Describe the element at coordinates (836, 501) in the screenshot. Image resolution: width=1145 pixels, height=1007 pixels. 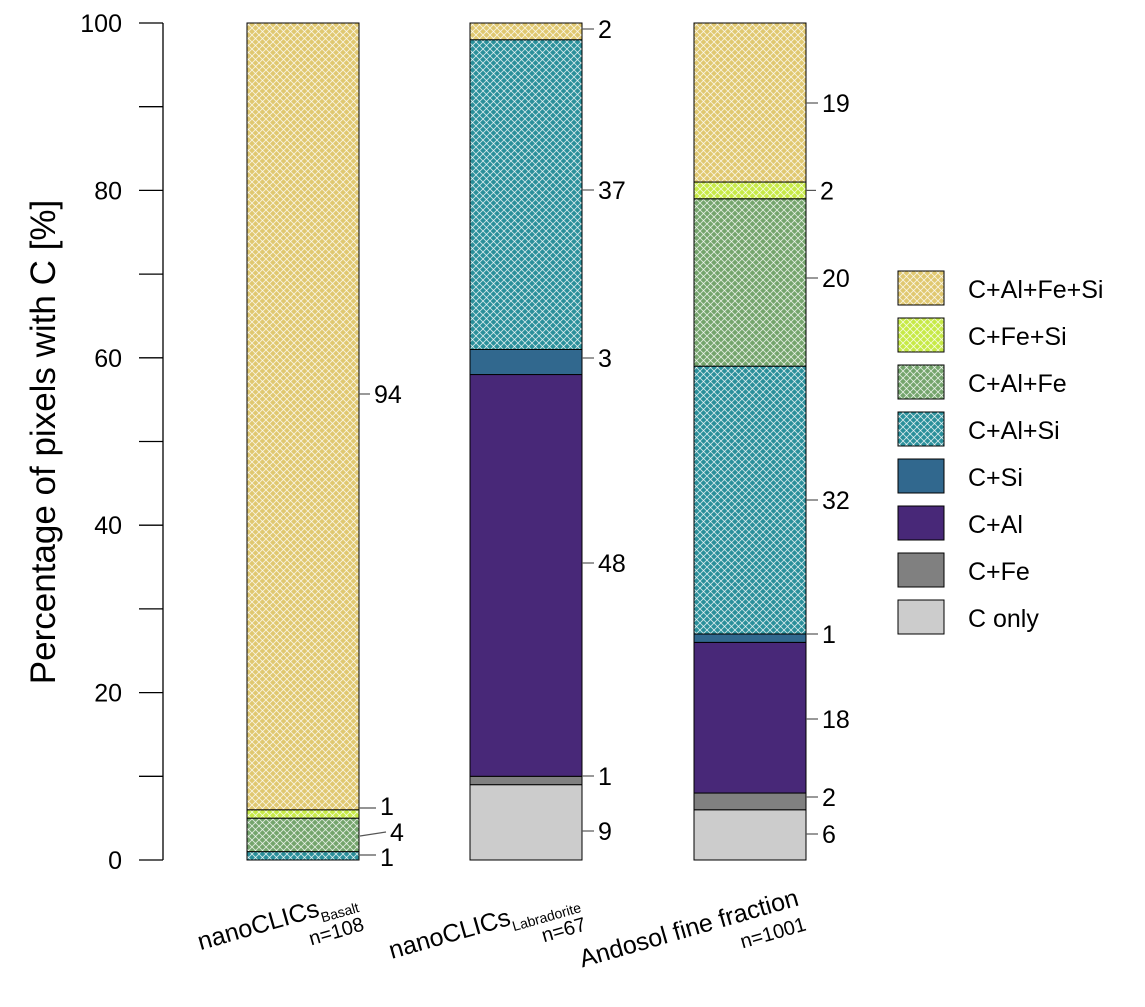
I see `segment-value-label: 32` at that location.